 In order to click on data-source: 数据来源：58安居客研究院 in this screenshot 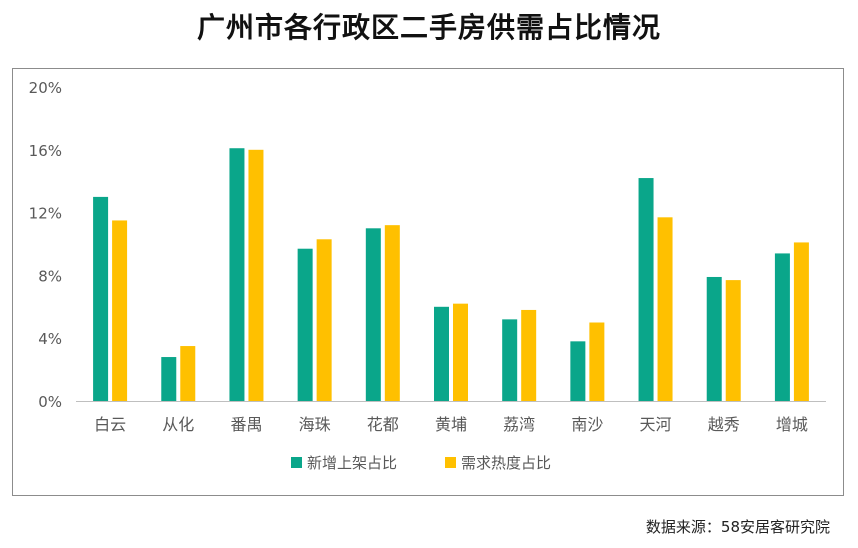, I will do `click(737, 527)`.